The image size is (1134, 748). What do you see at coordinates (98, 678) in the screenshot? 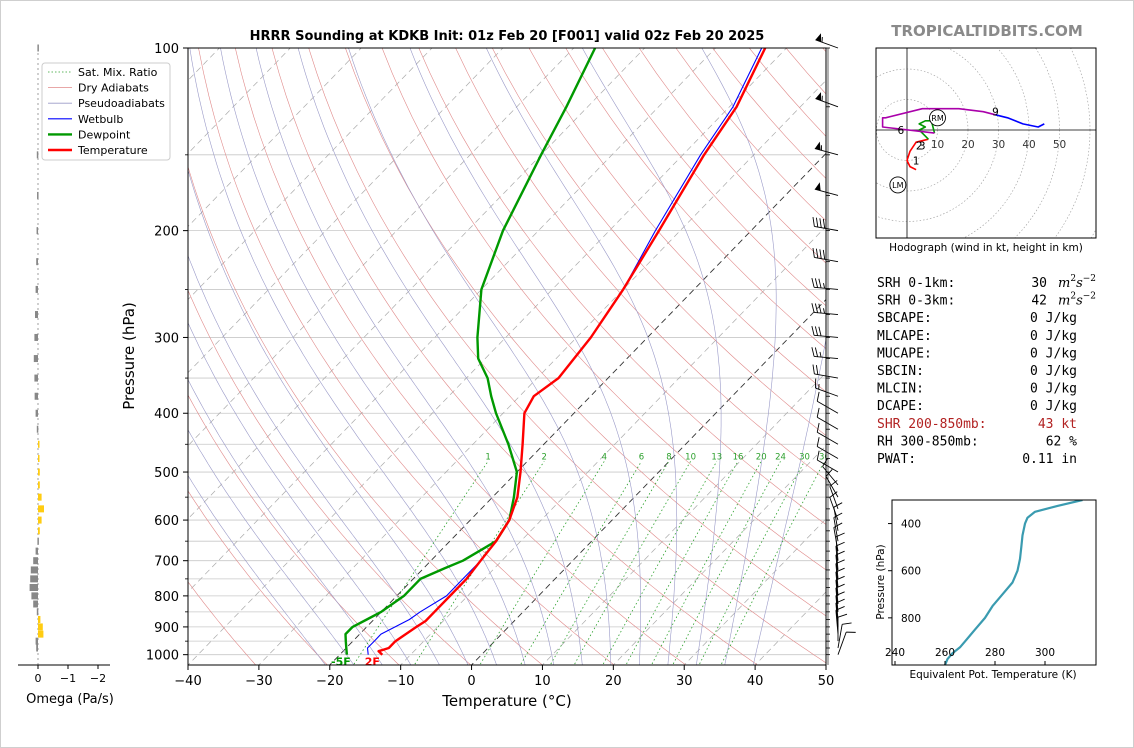
I see `omega-tick-label: −2` at bounding box center [98, 678].